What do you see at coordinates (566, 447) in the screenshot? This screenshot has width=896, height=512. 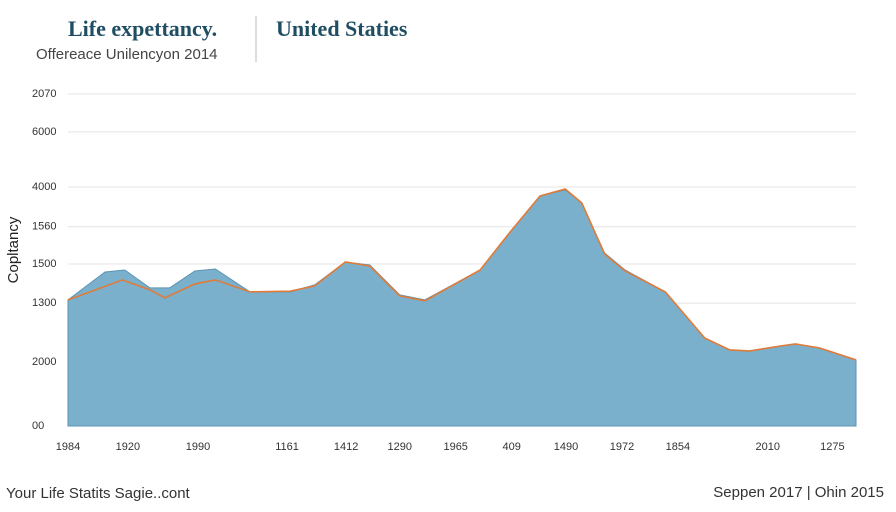 I see `x-tick-label: 1490` at bounding box center [566, 447].